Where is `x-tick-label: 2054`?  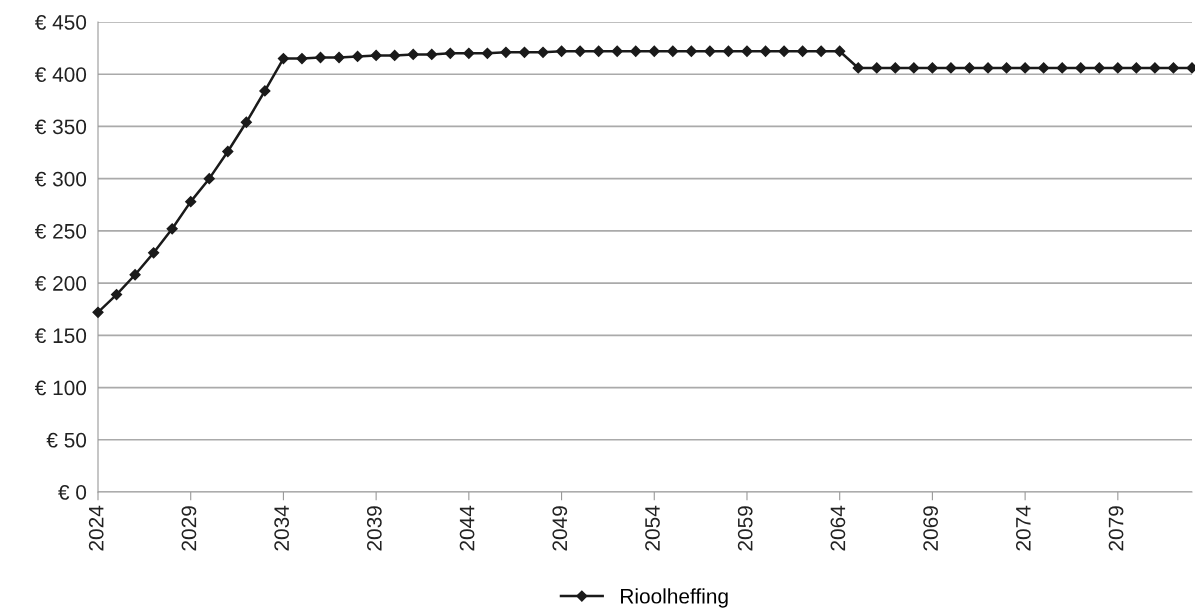
x-tick-label: 2054 is located at coordinates (652, 528).